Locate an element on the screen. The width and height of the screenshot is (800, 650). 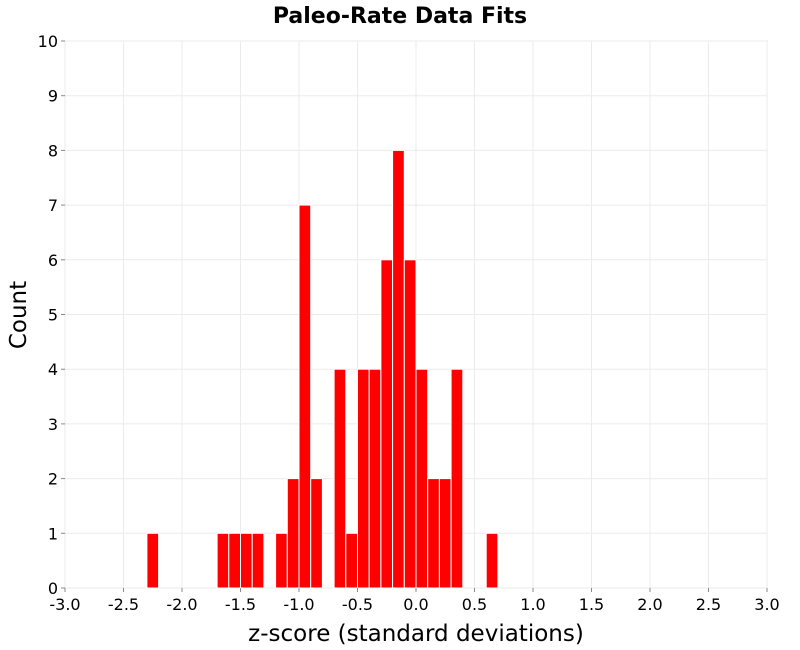
y-tick-label: 10 is located at coordinates (48, 41).